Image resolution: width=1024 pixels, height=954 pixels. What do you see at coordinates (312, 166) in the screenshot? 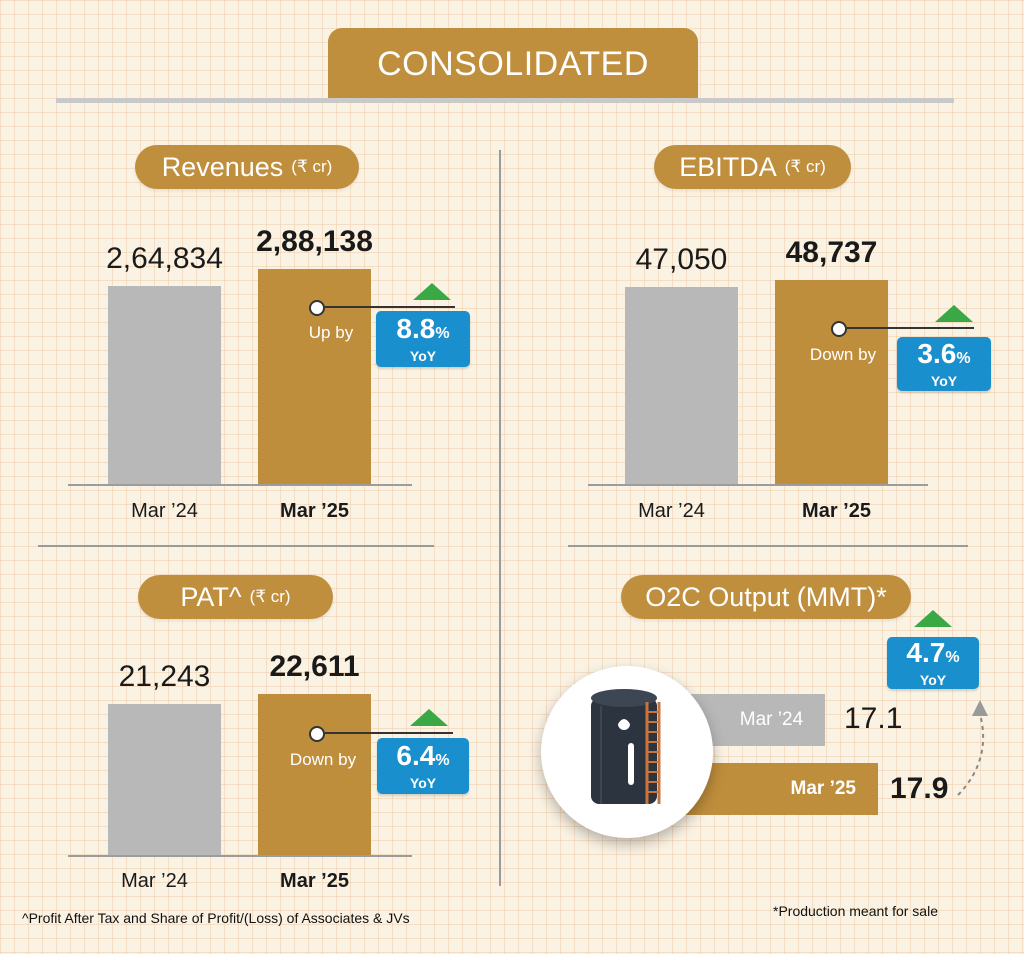
I see `revenues-unit: (₹ cr)` at bounding box center [312, 166].